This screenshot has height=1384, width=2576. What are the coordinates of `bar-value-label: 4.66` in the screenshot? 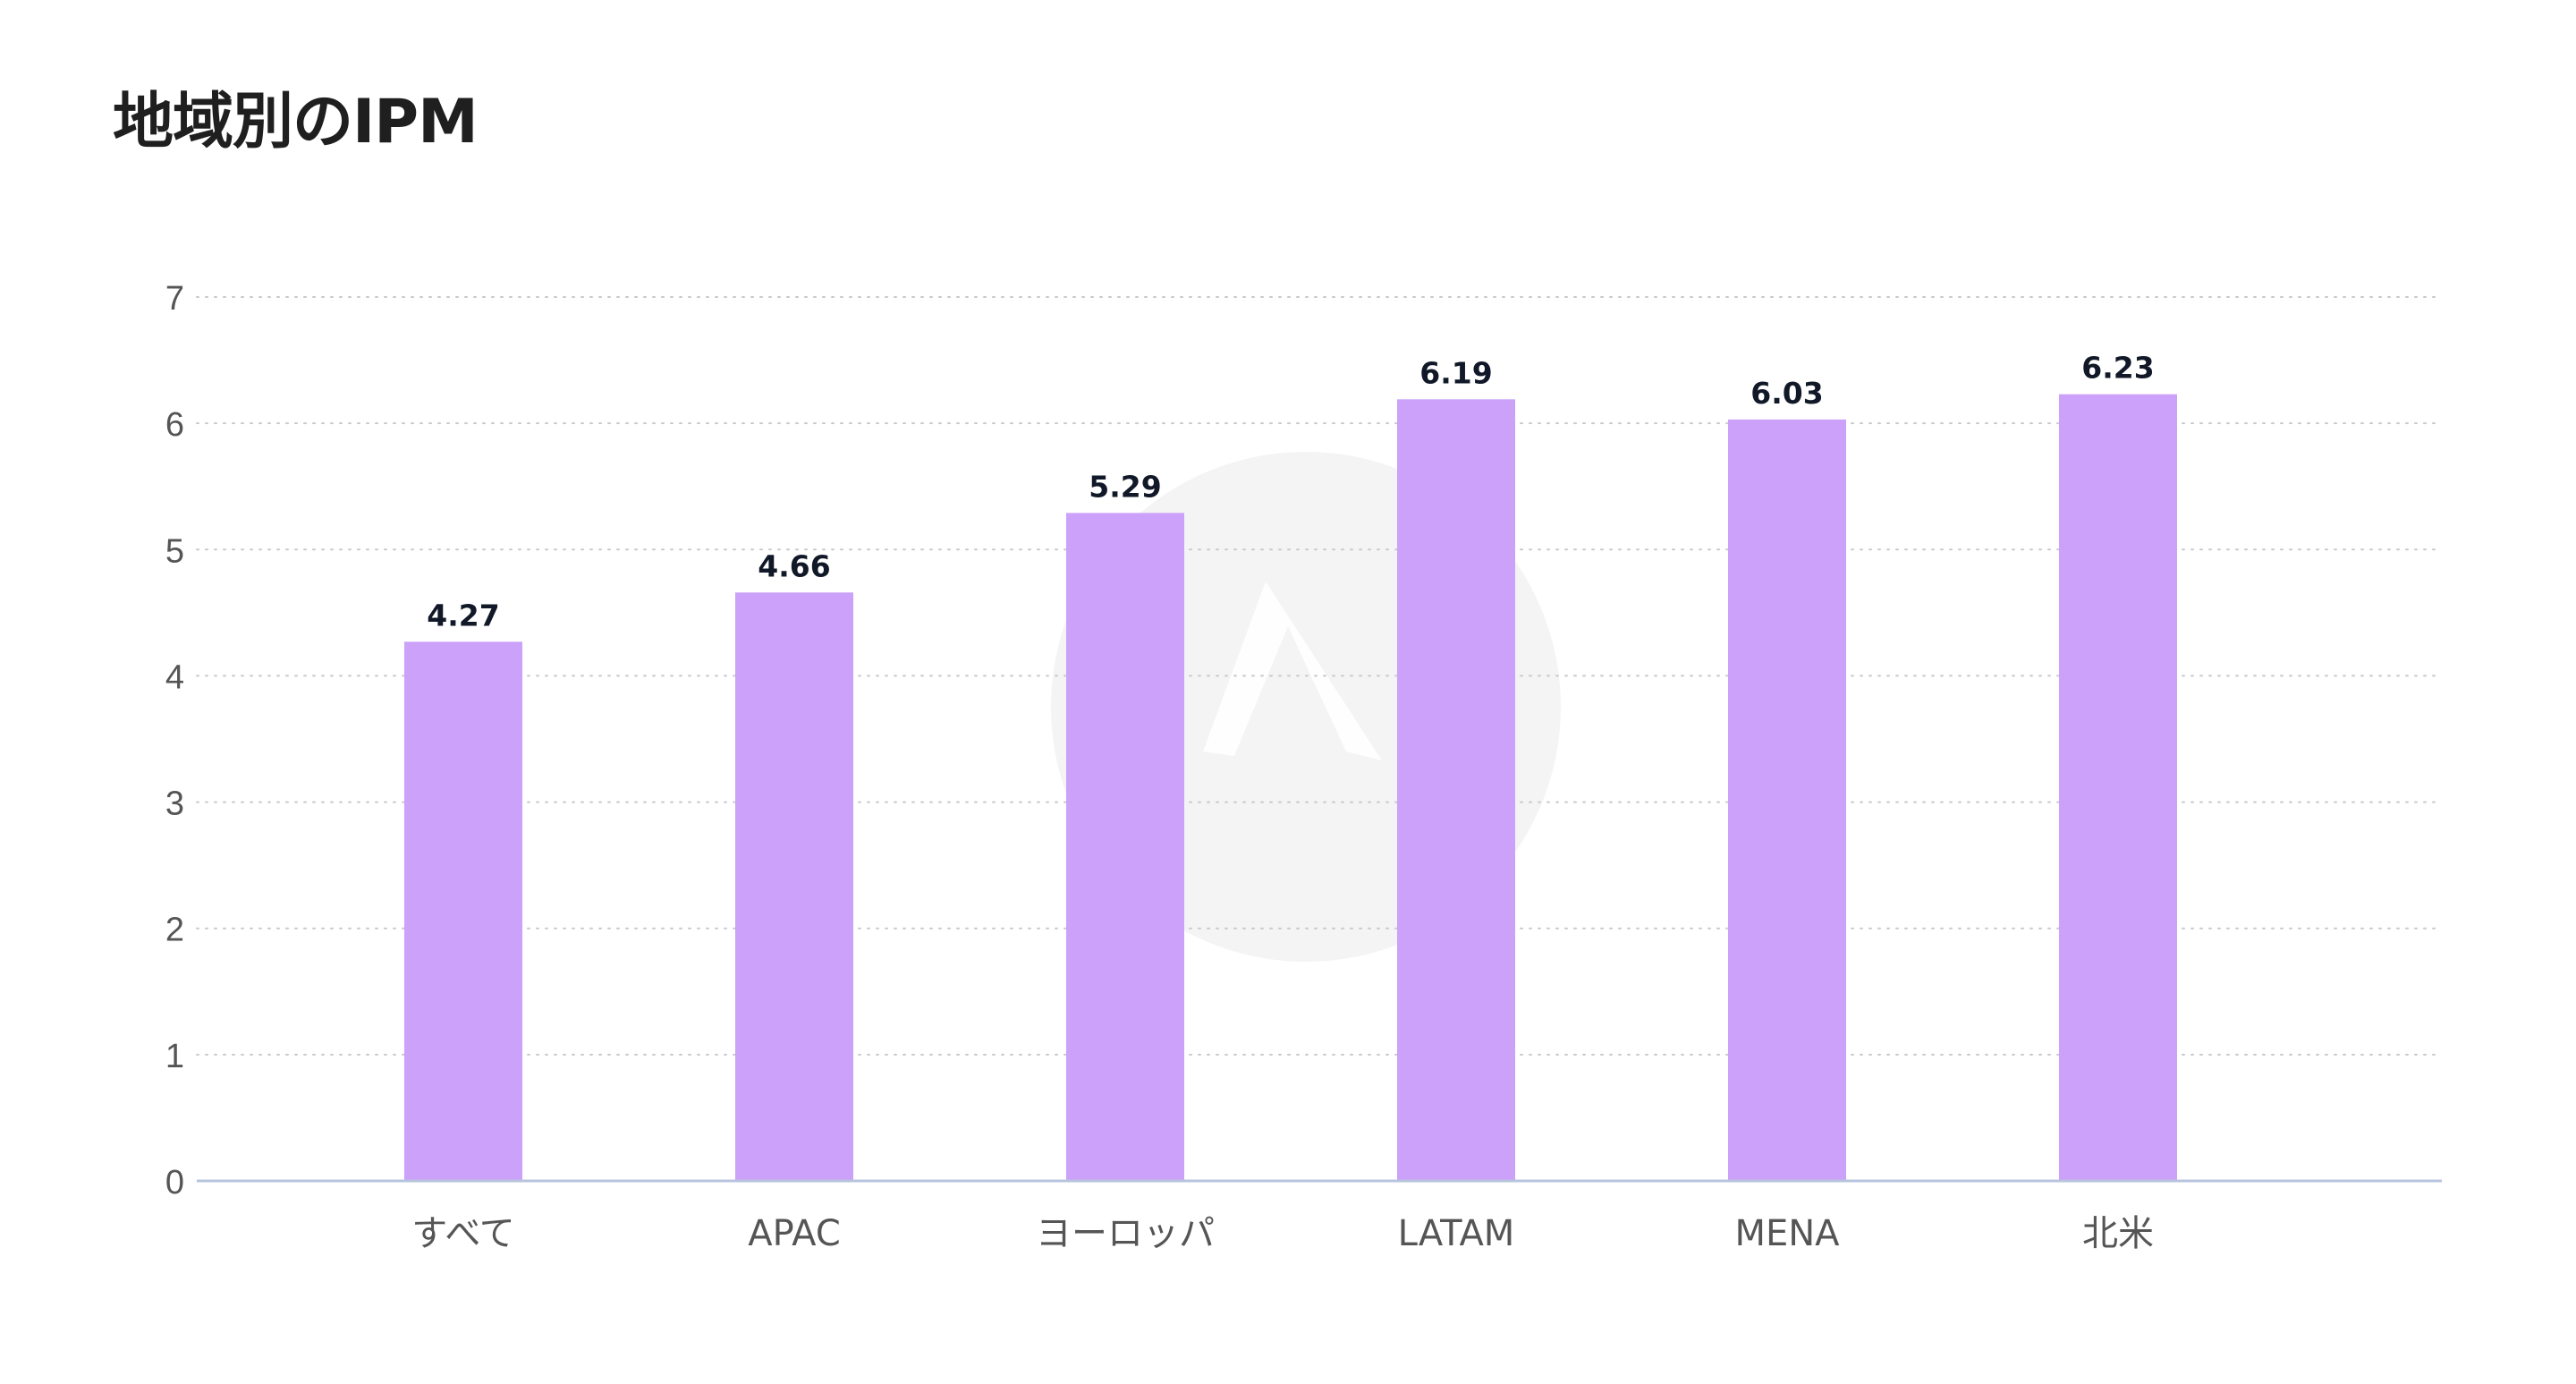 It's located at (794, 565).